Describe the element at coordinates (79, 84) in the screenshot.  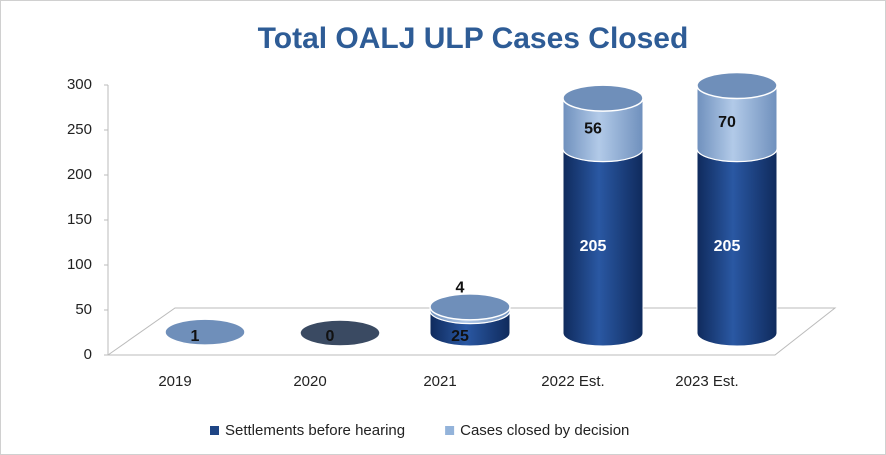
I see `y-tick-label: 300` at that location.